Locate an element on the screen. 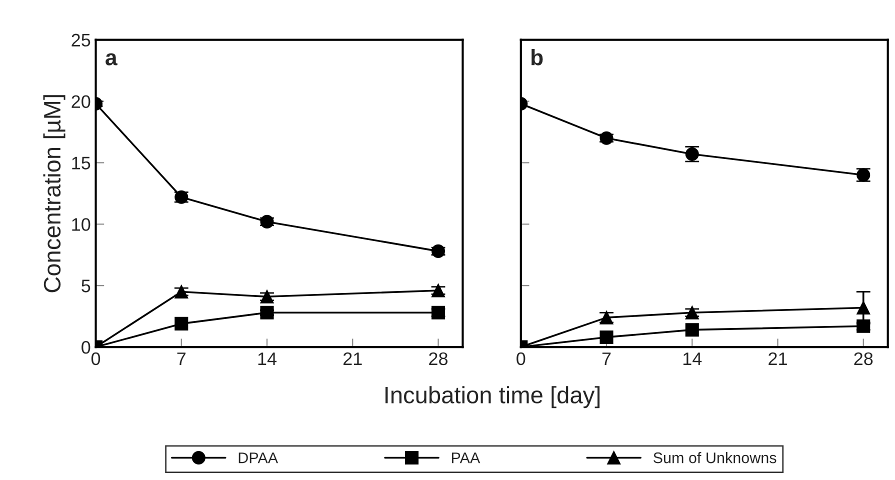 This screenshot has width=895, height=480. annotation: a is located at coordinates (112, 59).